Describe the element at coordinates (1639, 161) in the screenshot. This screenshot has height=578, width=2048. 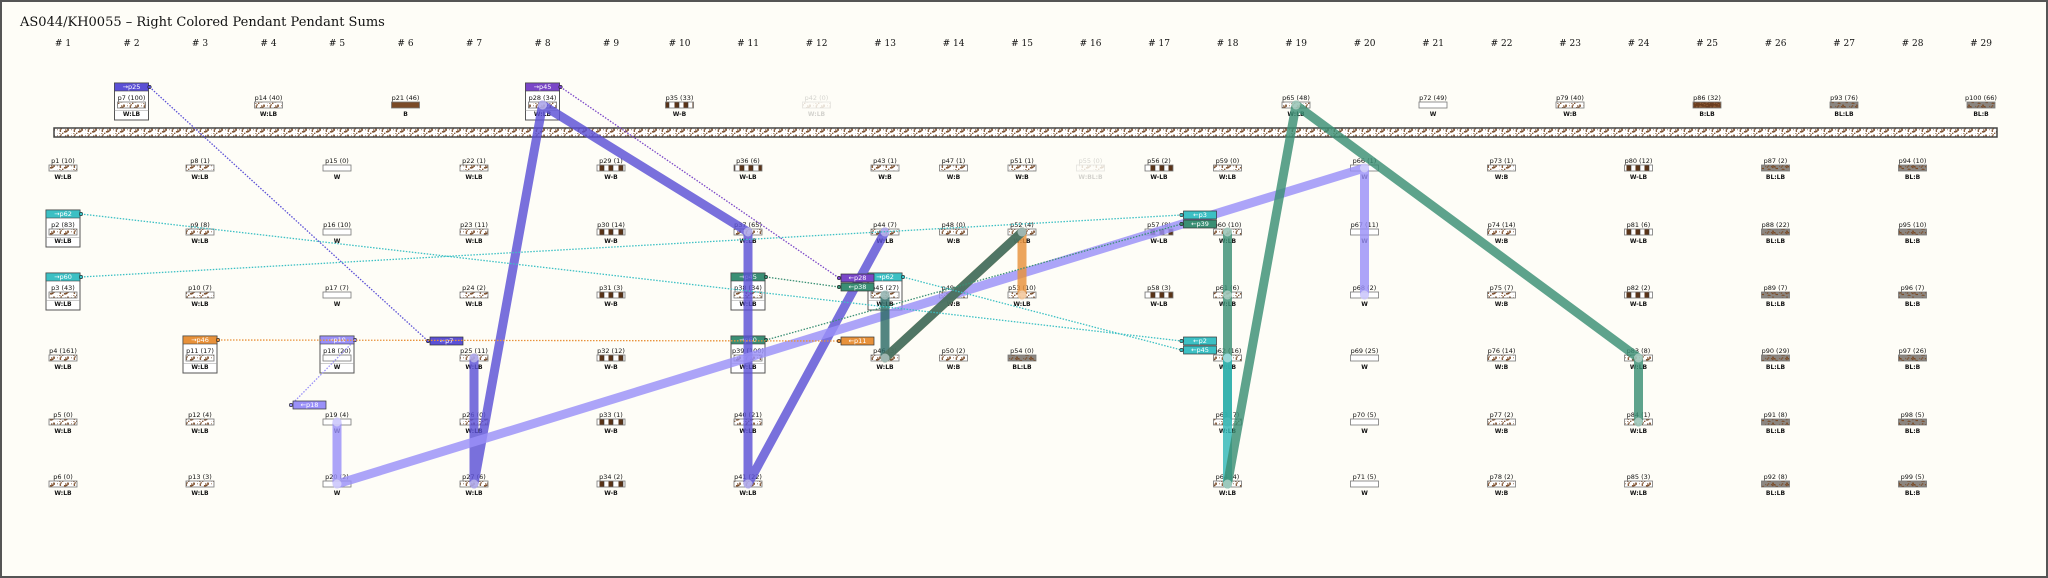
I see `pendant-label: p80 (12)` at that location.